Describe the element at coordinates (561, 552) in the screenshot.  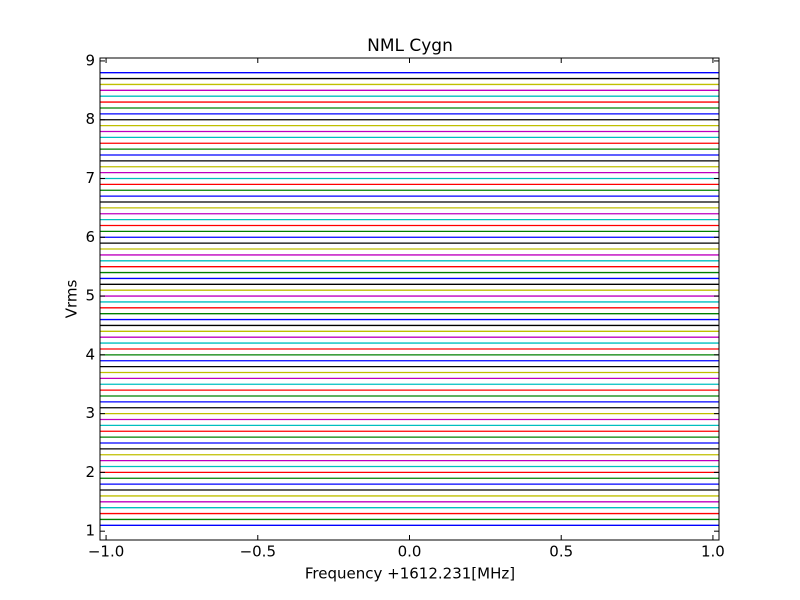
I see `x-tick-label: 0.5` at that location.